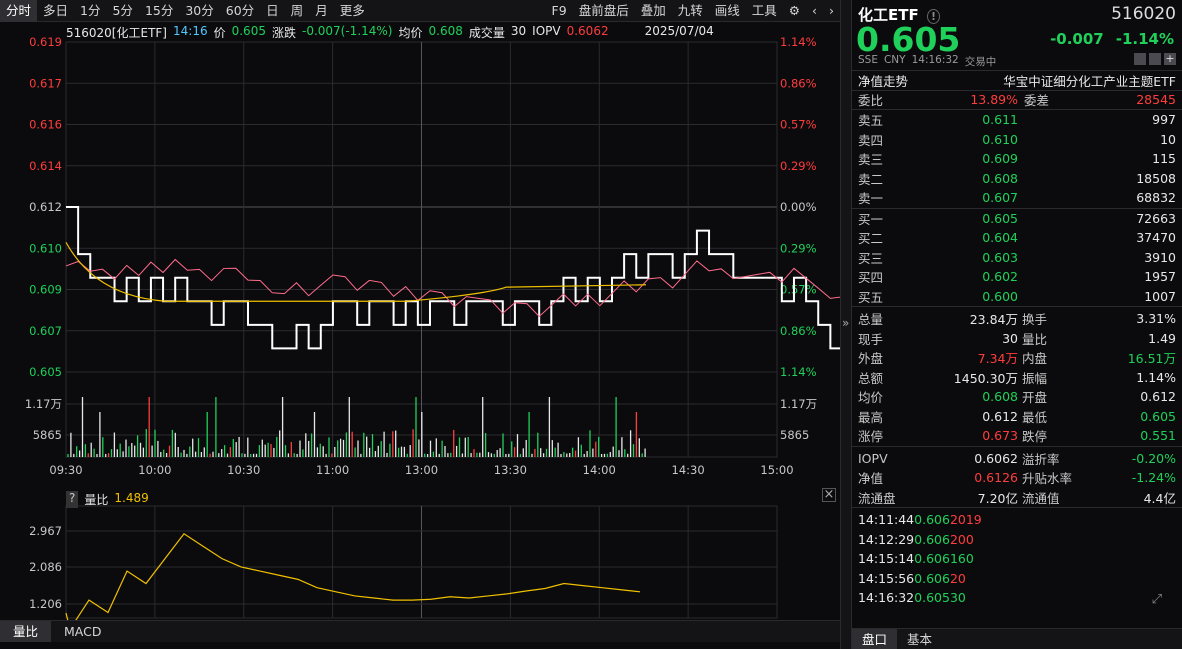  Describe the element at coordinates (1160, 257) in the screenshot. I see `bid-volume: 3910` at that location.